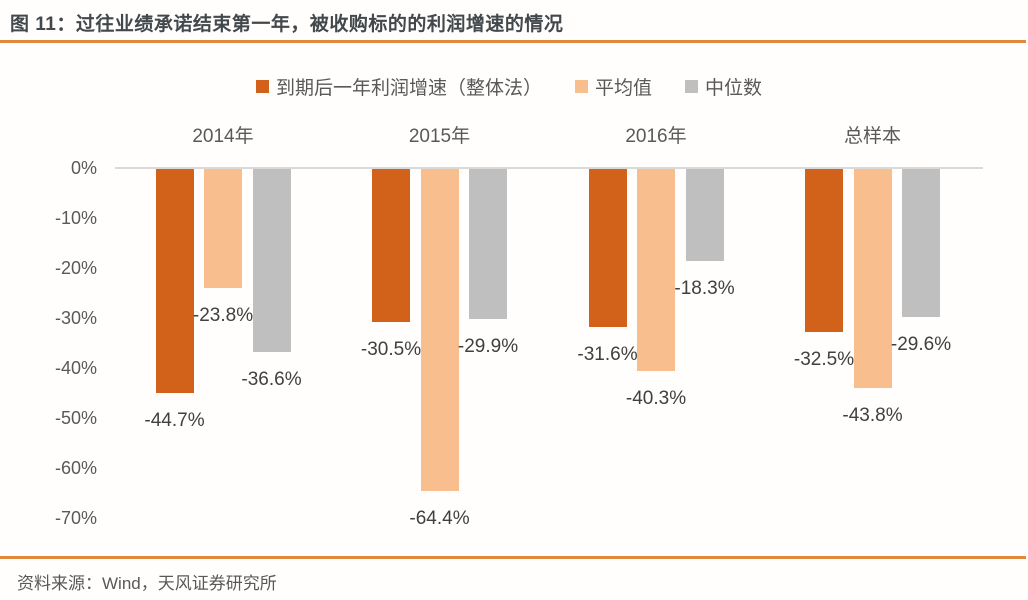 The width and height of the screenshot is (1028, 600). What do you see at coordinates (271, 379) in the screenshot?
I see `data-label-2014年-series2: -36.6%` at bounding box center [271, 379].